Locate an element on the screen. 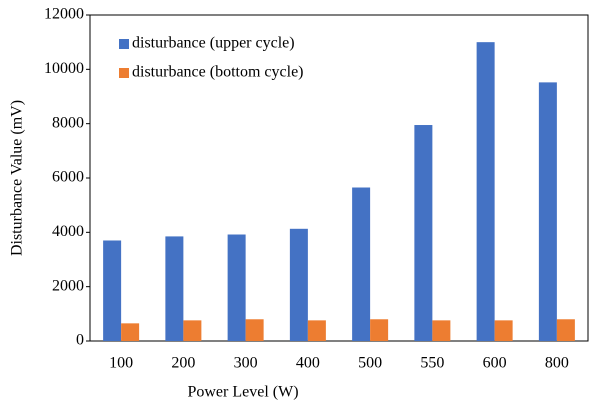 This screenshot has width=591, height=407. x-tick-label: 800 is located at coordinates (557, 363).